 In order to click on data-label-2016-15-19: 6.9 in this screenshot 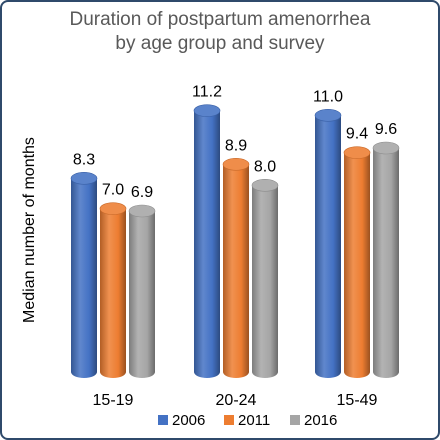, I will do `click(142, 192)`.